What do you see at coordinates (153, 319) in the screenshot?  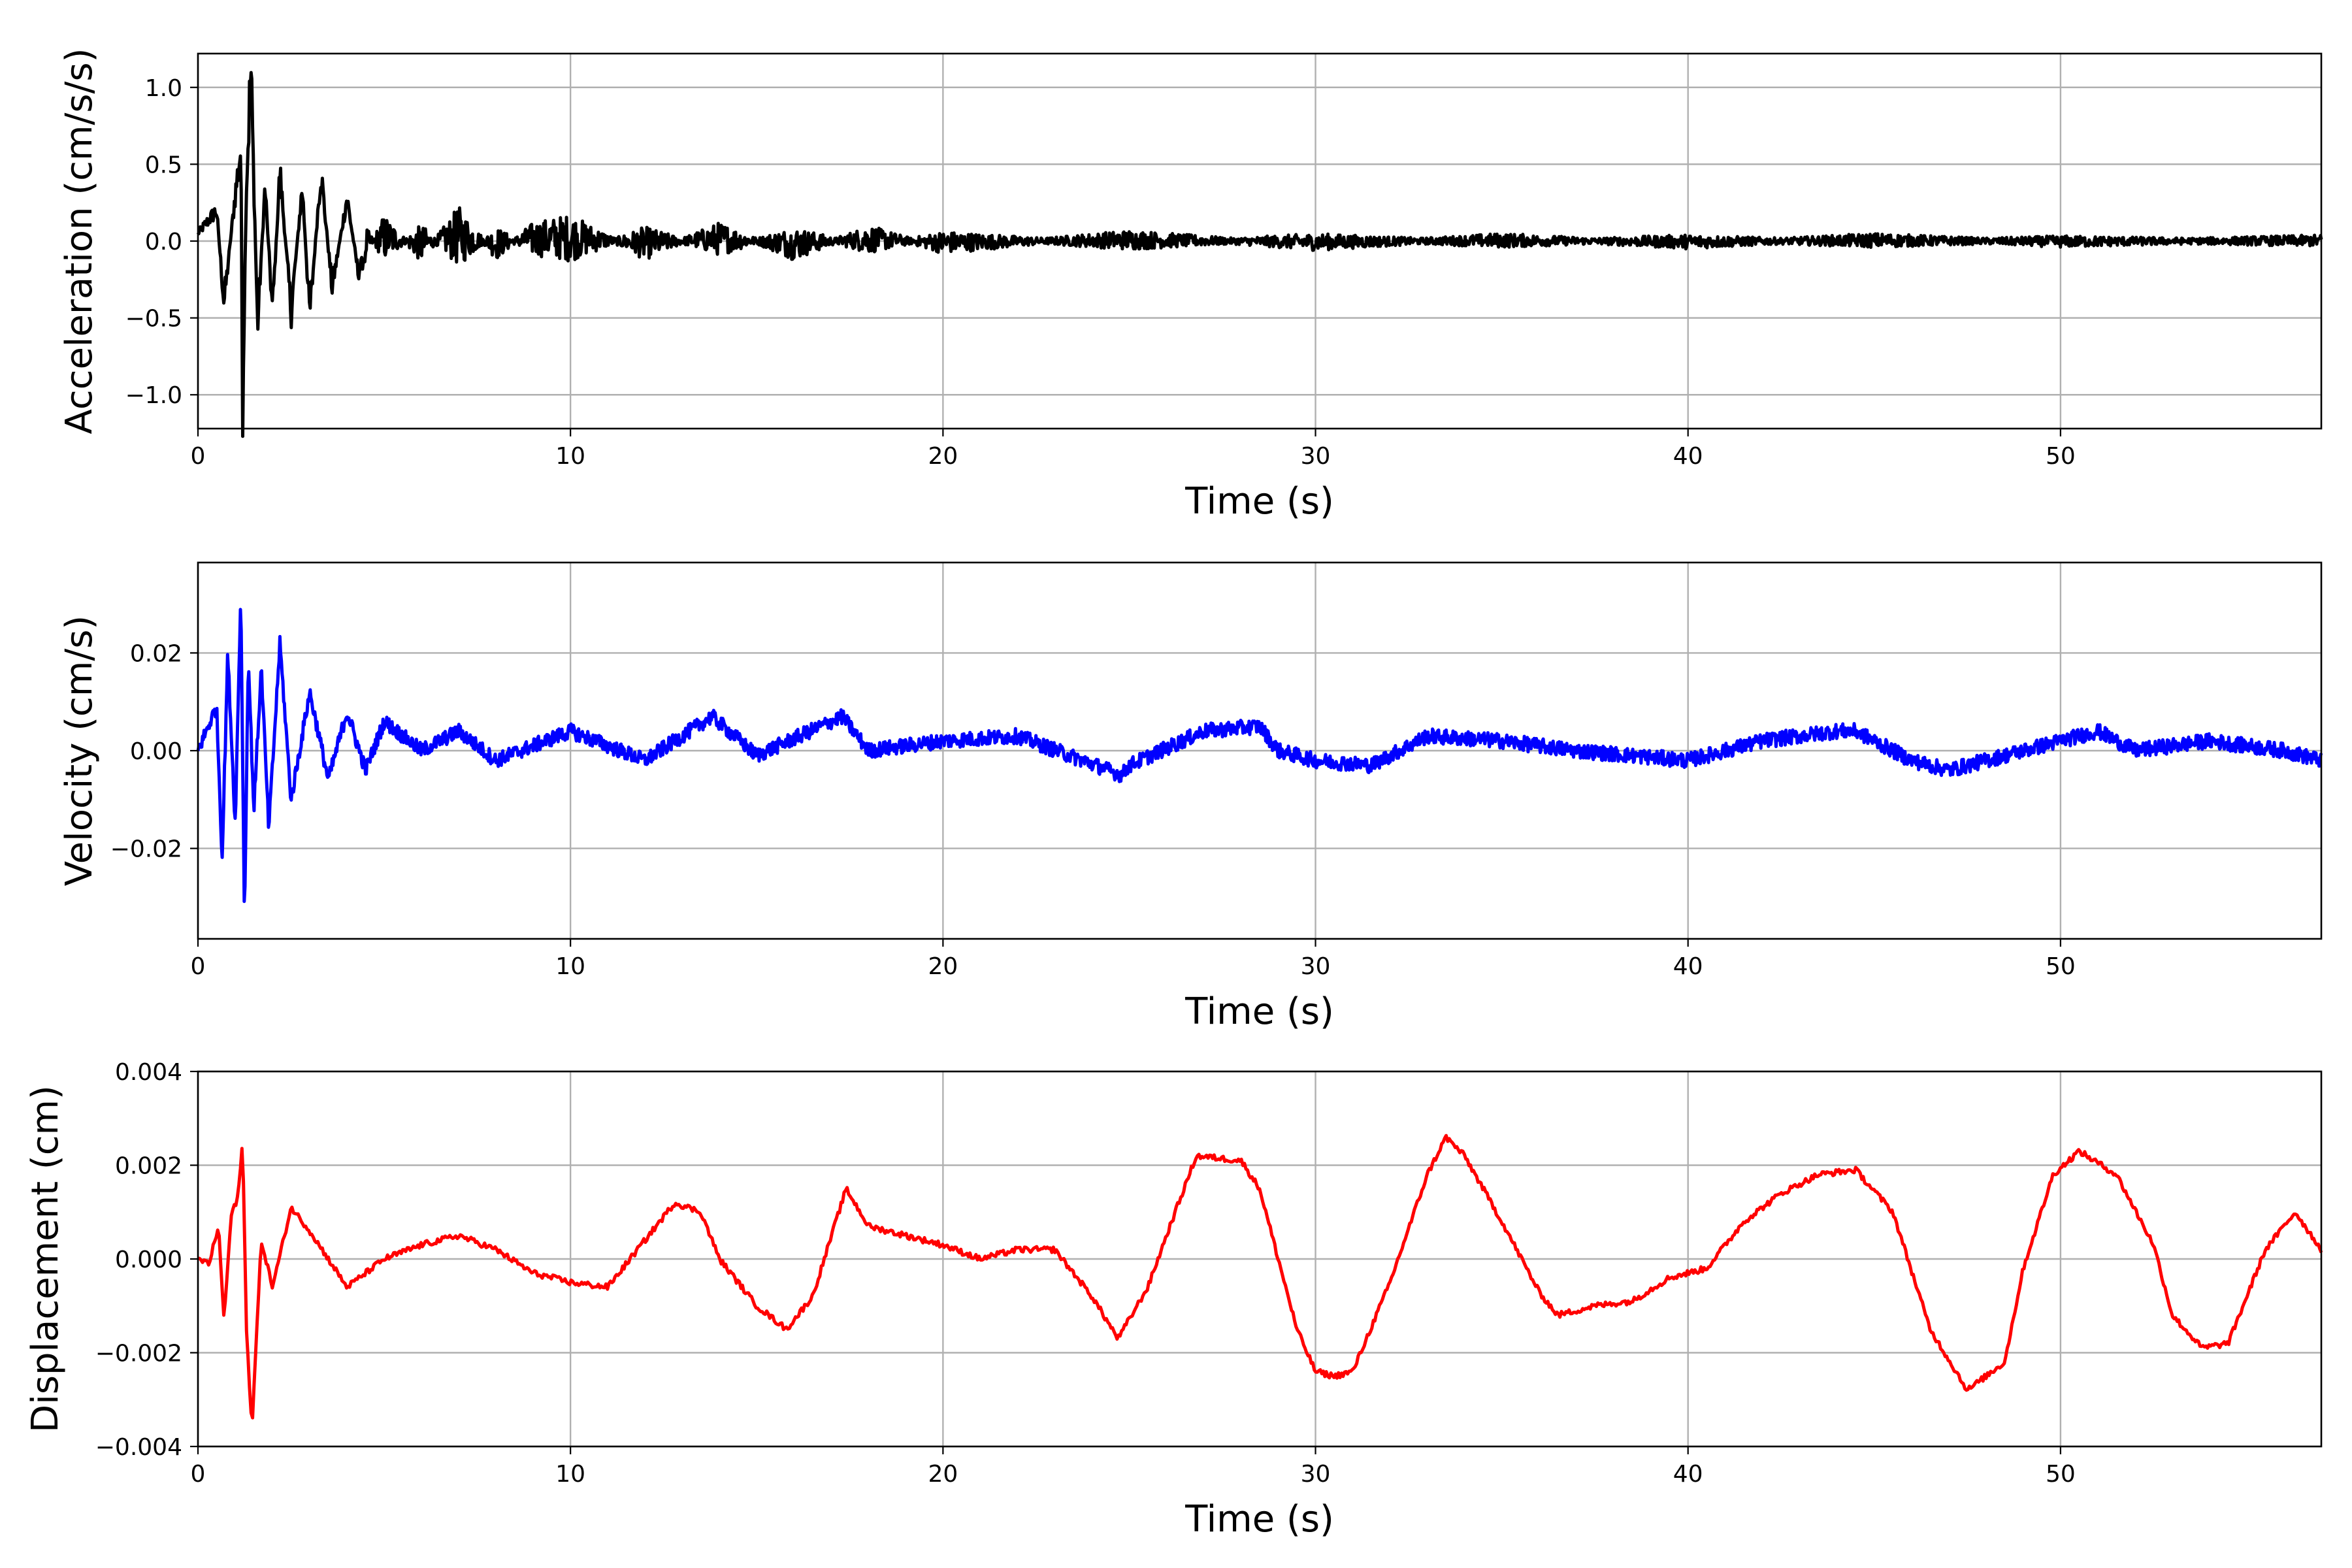 I see `acceleration-y-tick-label: −0.5` at bounding box center [153, 319].